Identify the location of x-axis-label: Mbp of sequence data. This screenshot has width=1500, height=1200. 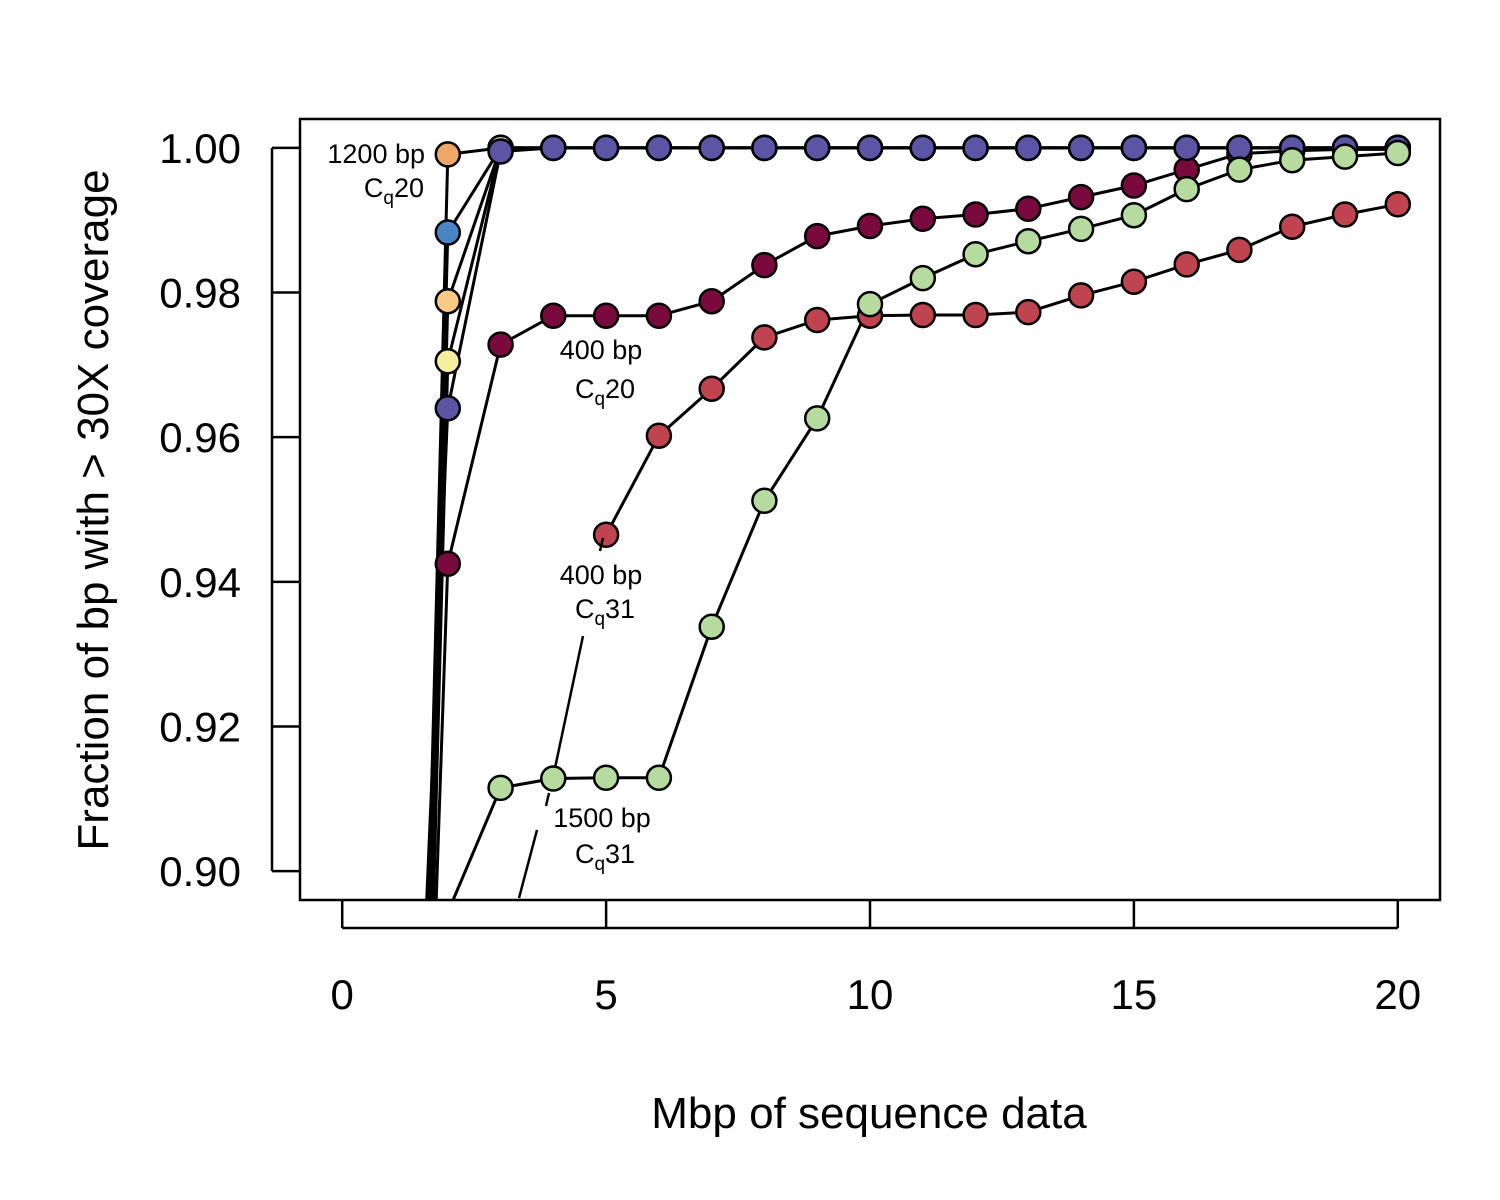
(869, 1113).